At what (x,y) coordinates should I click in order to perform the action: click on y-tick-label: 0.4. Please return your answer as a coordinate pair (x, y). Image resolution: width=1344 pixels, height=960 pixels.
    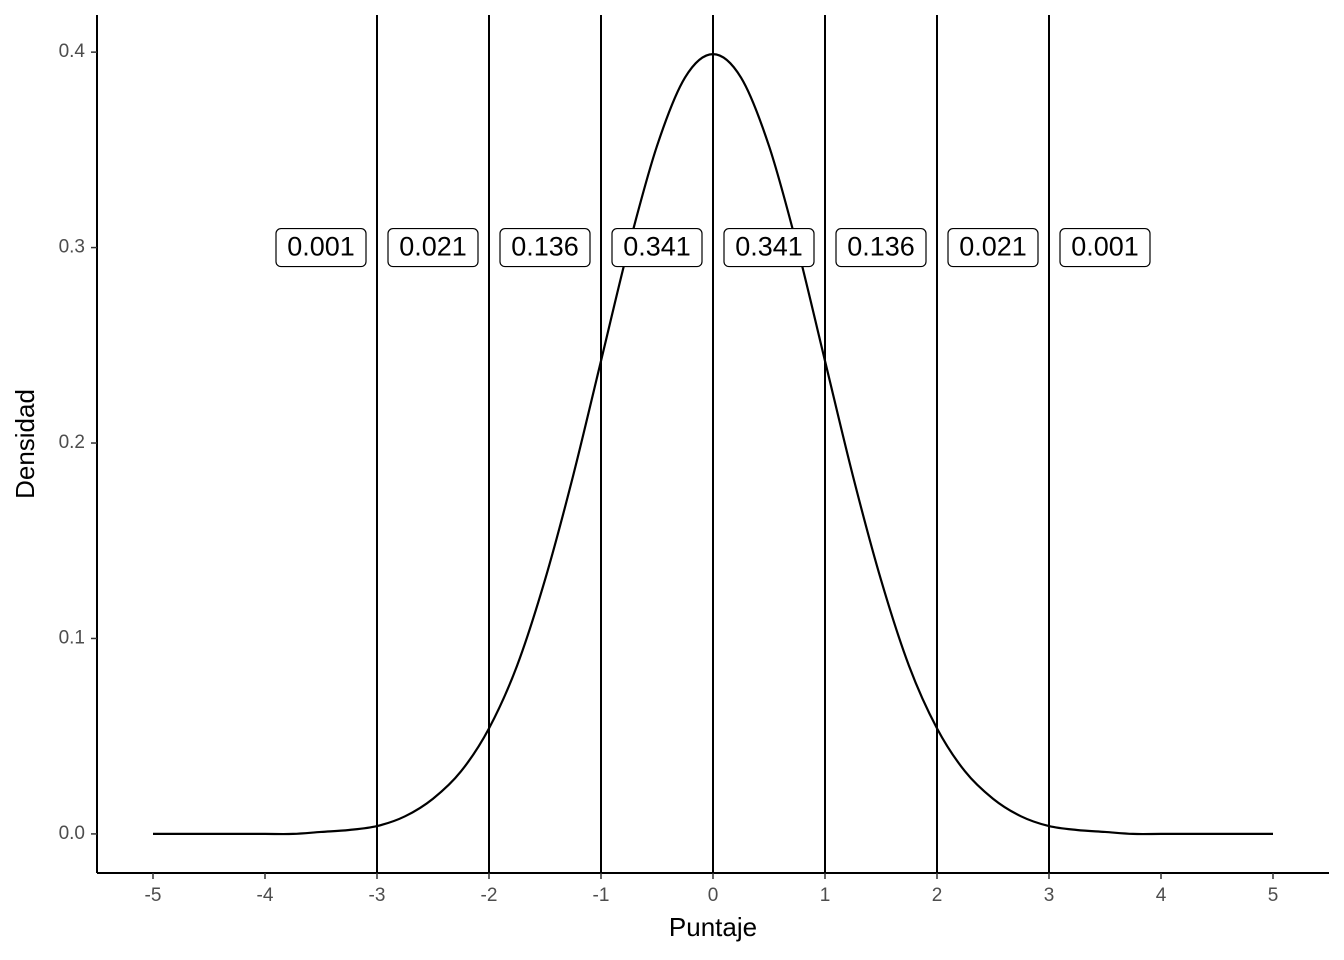
    Looking at the image, I should click on (72, 51).